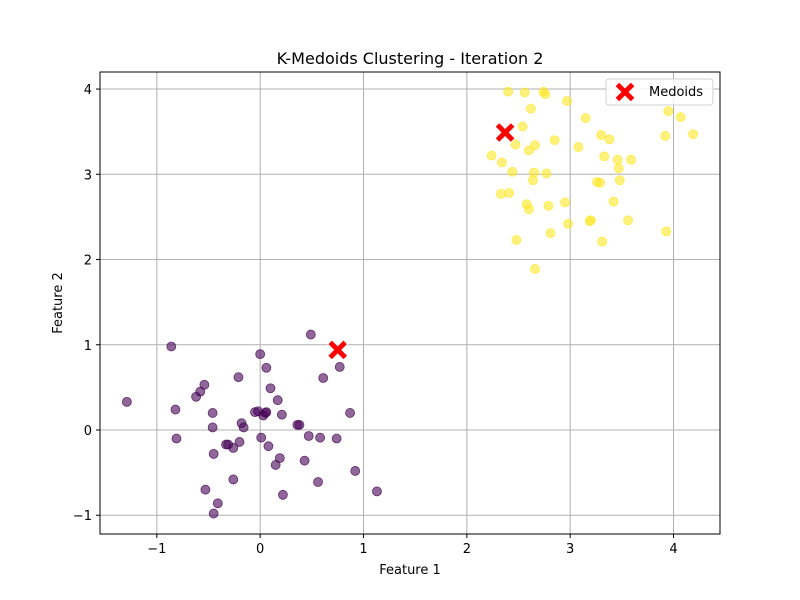 This screenshot has width=800, height=600. What do you see at coordinates (673, 549) in the screenshot?
I see `x-tick-label: 4` at bounding box center [673, 549].